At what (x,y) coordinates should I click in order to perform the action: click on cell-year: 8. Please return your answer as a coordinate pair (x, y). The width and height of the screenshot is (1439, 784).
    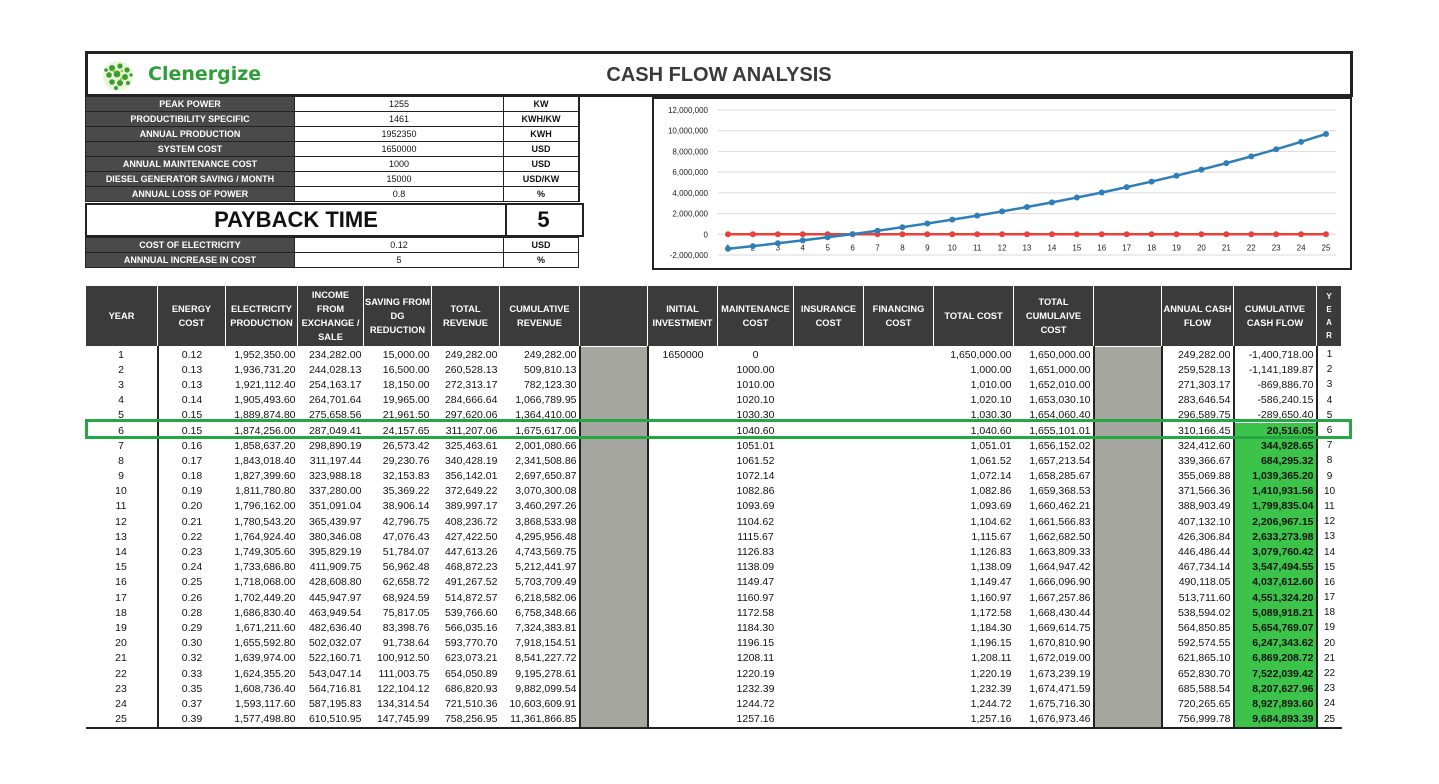
    Looking at the image, I should click on (121, 460).